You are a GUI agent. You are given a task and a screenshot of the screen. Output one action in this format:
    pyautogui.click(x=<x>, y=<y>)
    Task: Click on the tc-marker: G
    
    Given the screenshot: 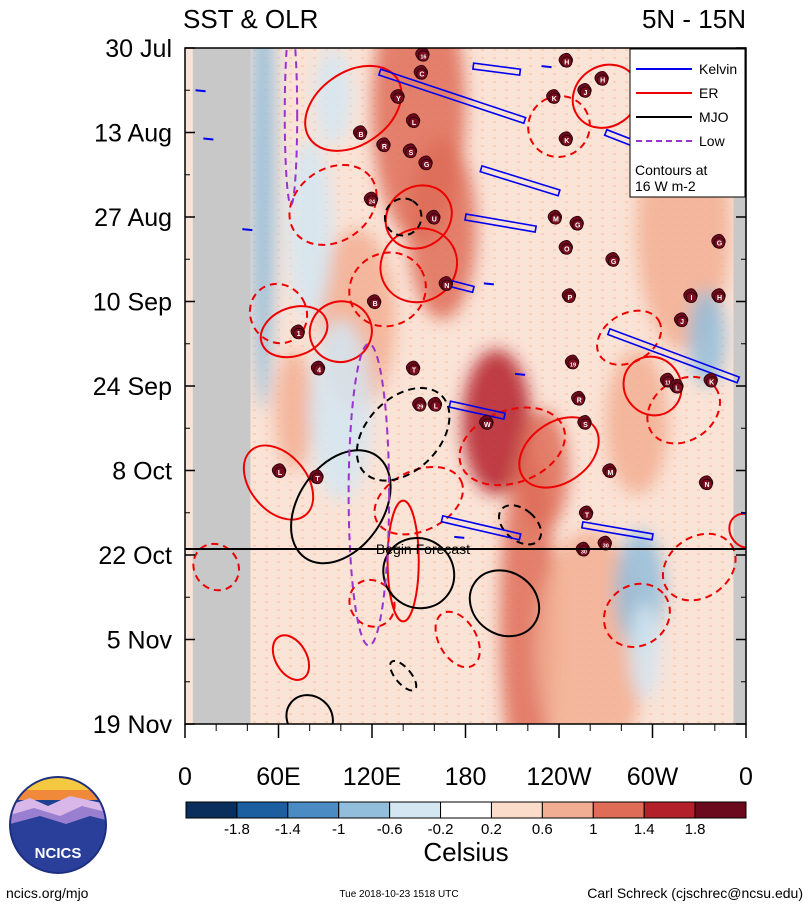 What is the action you would take?
    pyautogui.click(x=425, y=163)
    